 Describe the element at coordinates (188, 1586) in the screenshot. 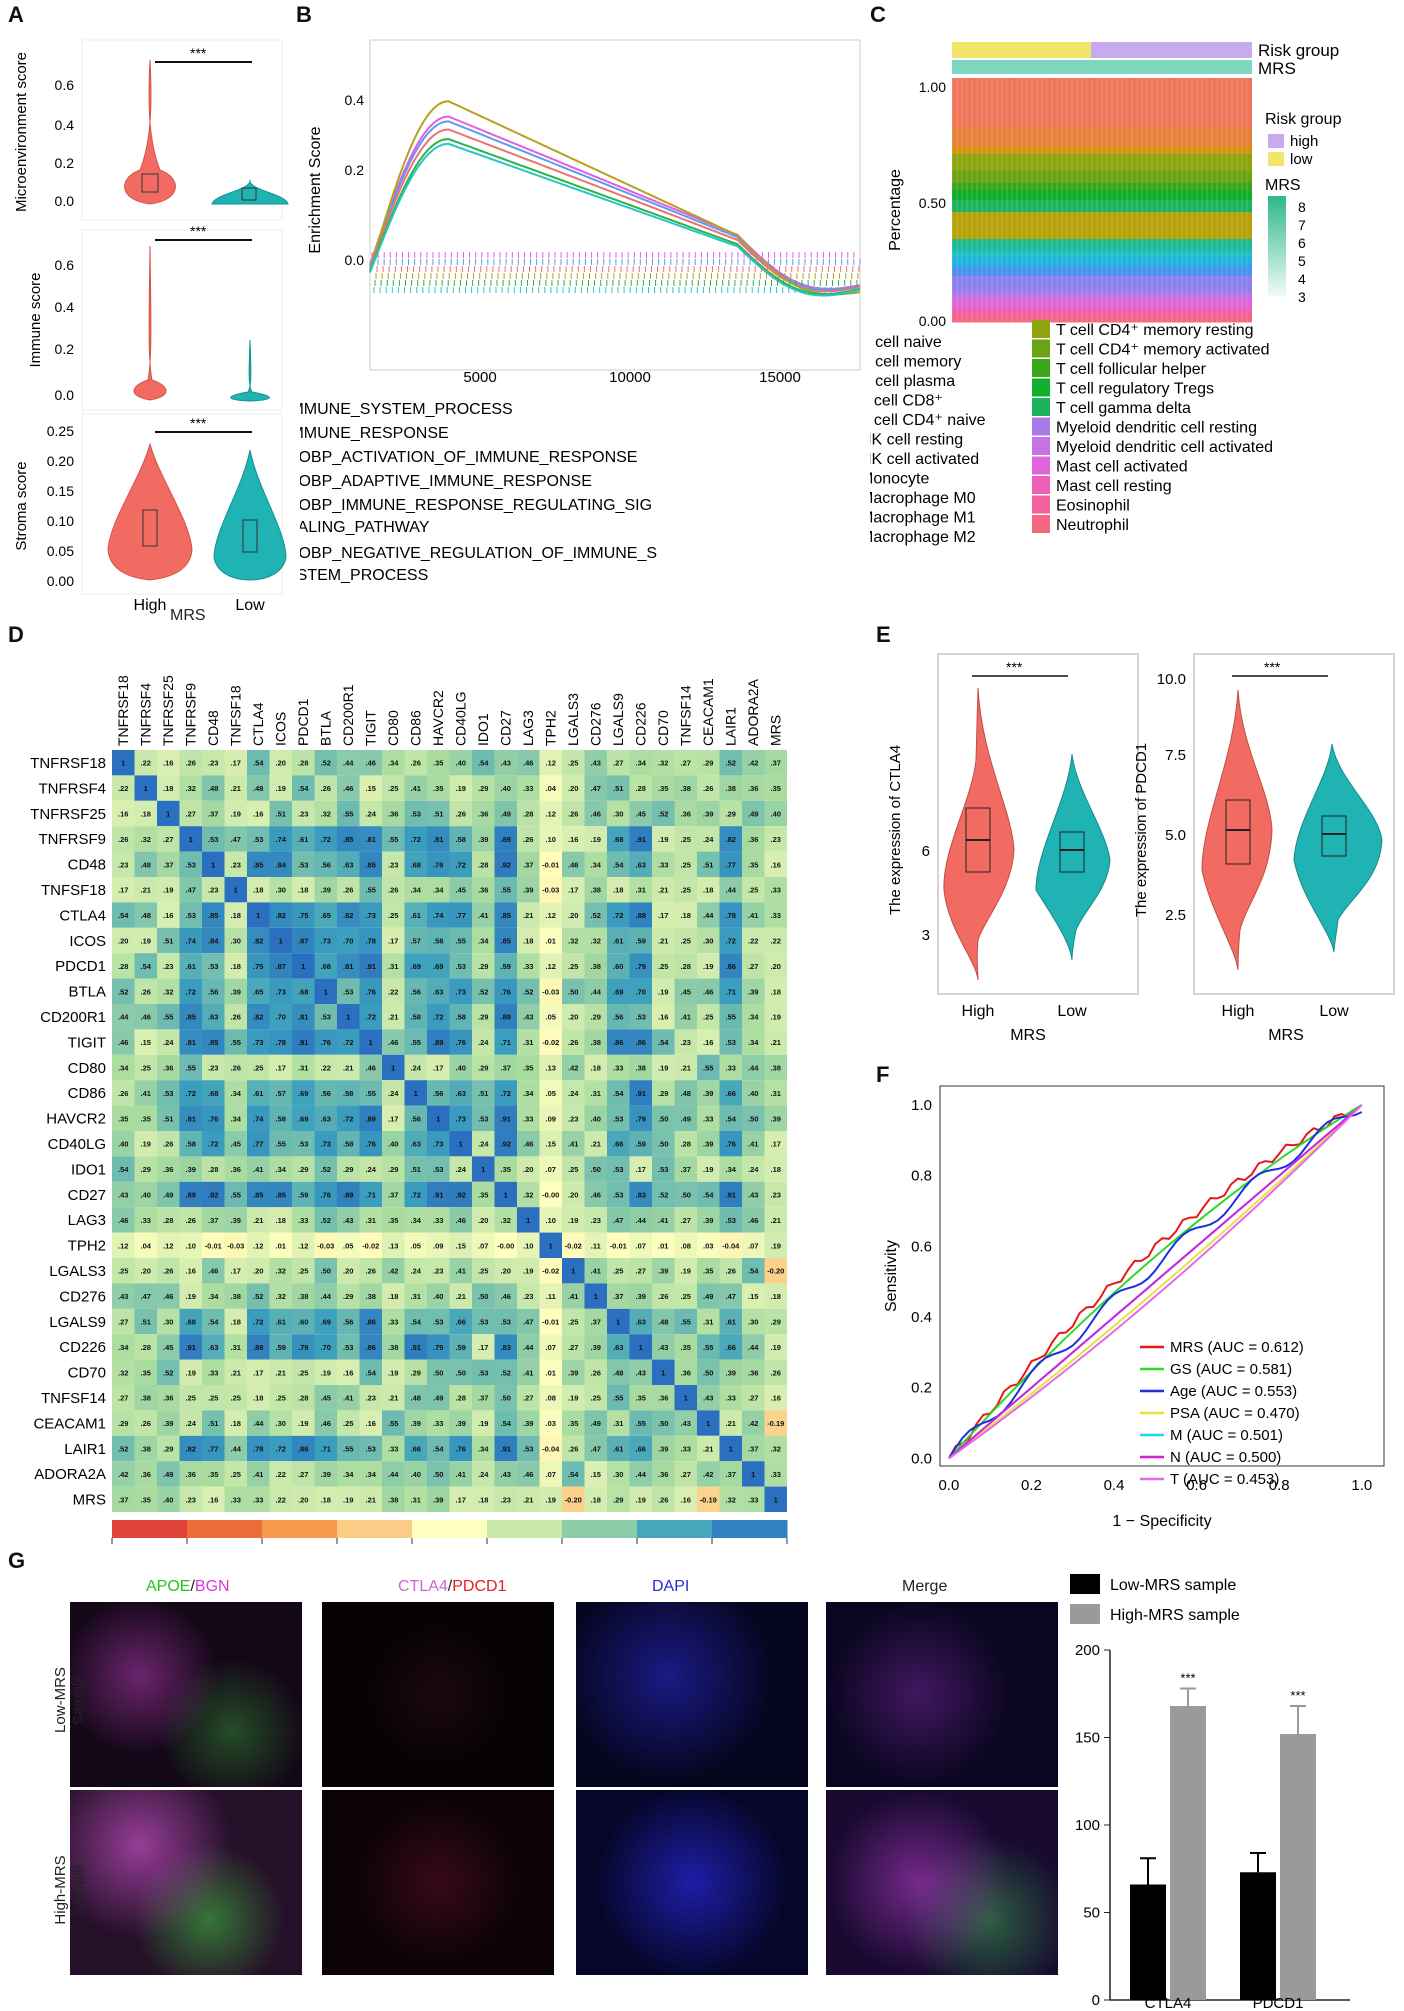

I see `channel-label: APOE/BGN` at that location.